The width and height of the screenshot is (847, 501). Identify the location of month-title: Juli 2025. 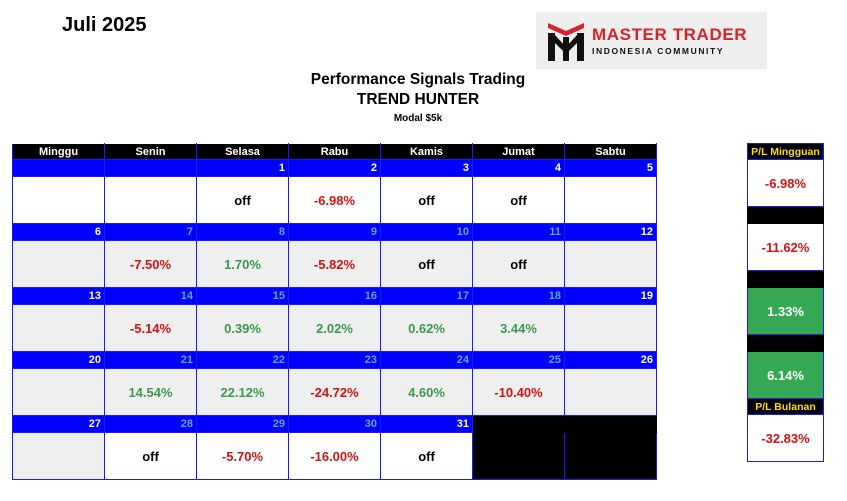
(104, 25).